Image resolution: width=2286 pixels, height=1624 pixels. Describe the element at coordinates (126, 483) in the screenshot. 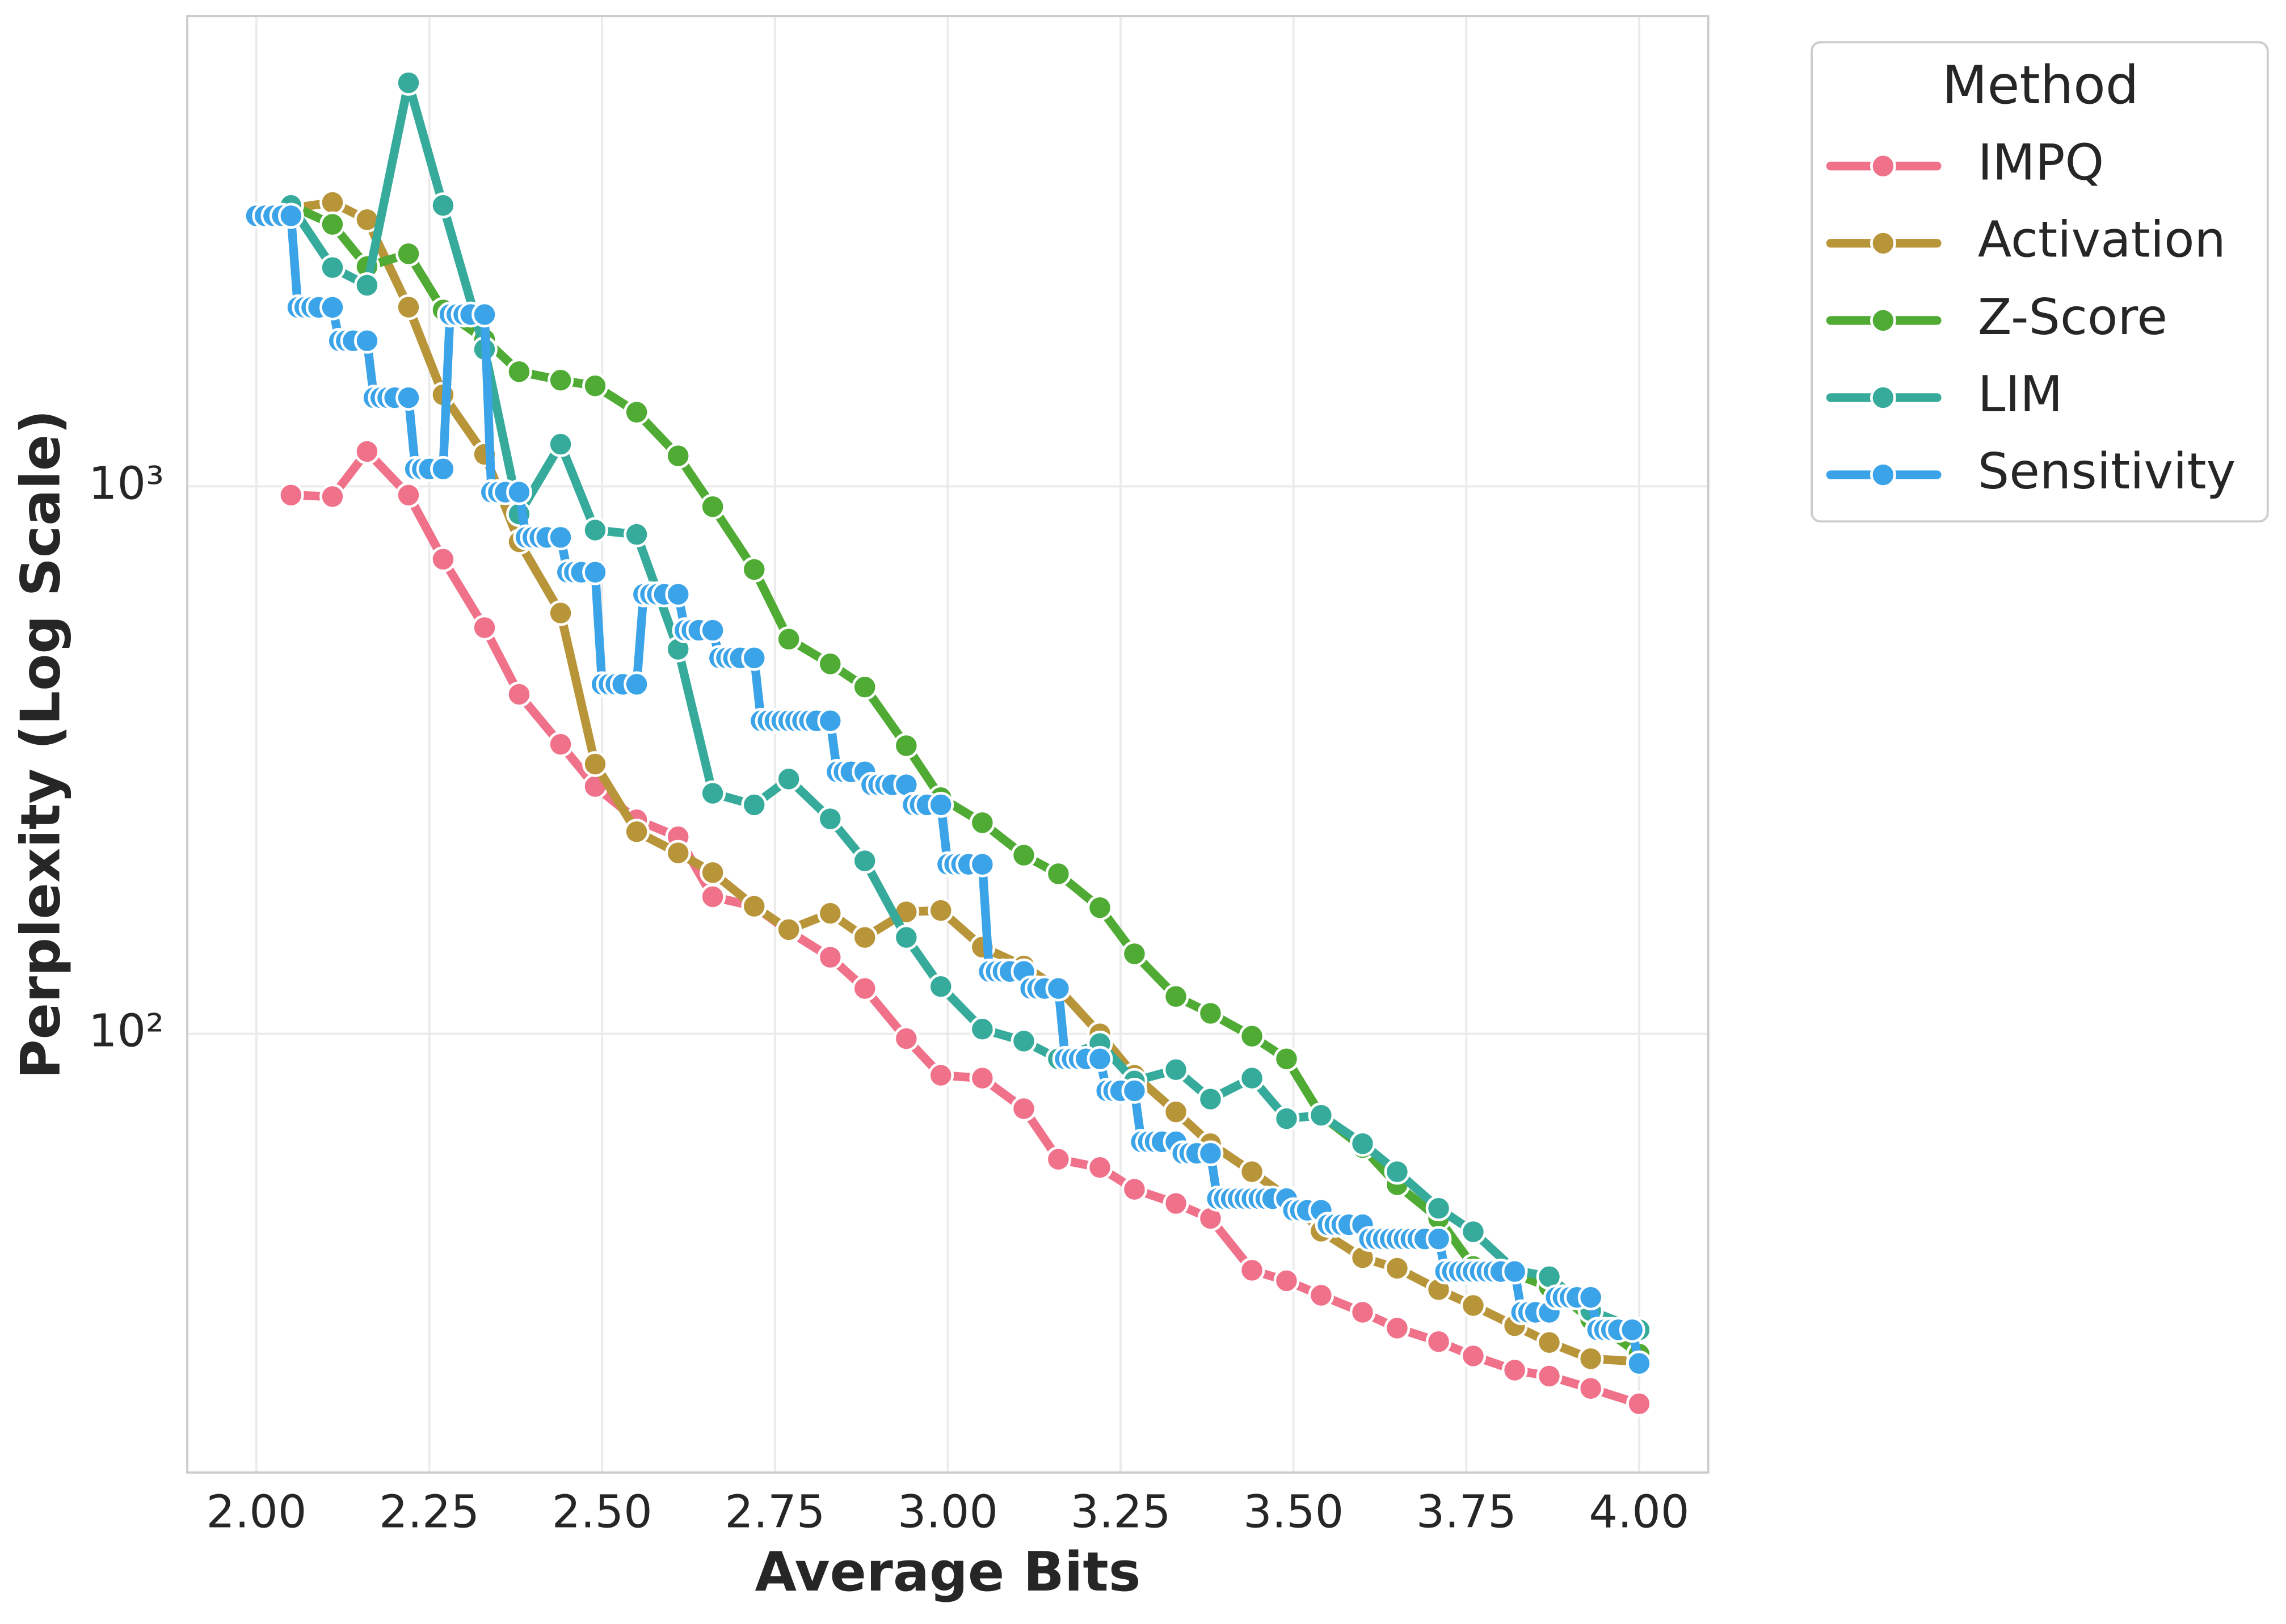

I see `y-tick-label: 10³` at that location.